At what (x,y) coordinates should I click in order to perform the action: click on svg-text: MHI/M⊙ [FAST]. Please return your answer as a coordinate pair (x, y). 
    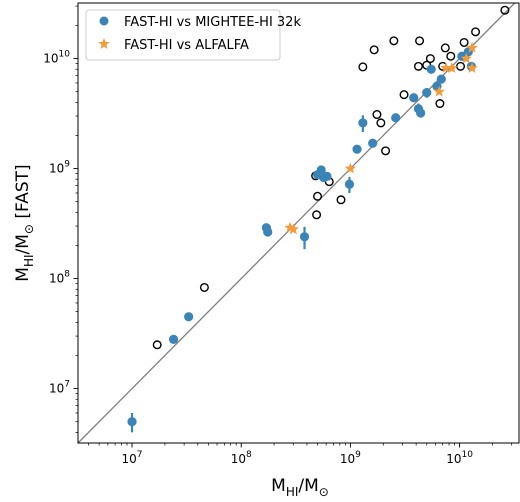
    Looking at the image, I should click on (24, 222).